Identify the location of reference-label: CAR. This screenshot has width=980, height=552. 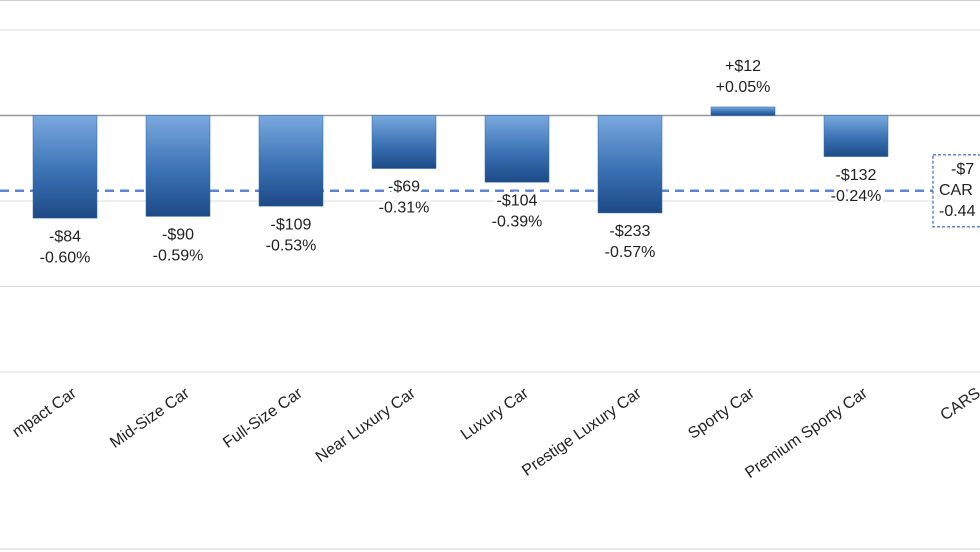
(956, 190).